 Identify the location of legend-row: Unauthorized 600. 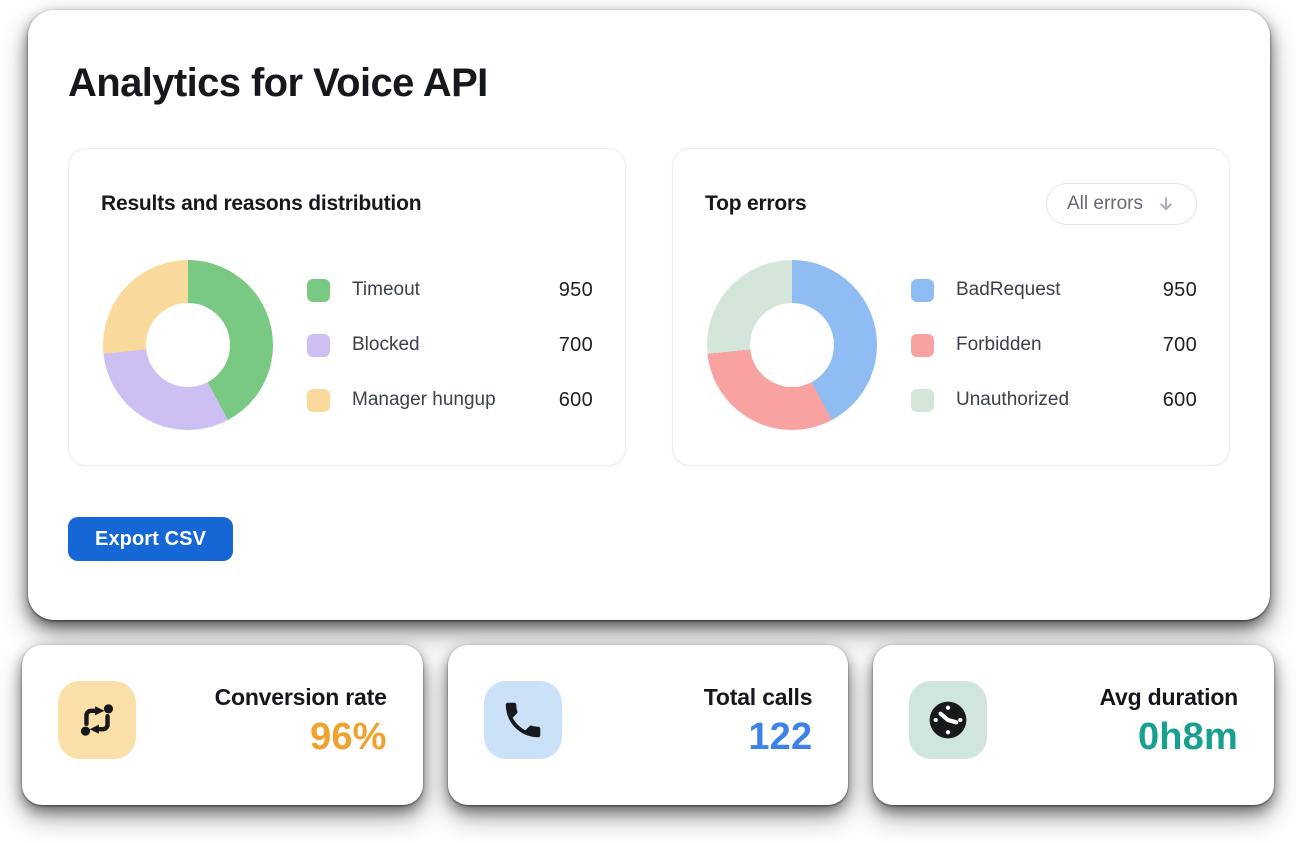
(1054, 400).